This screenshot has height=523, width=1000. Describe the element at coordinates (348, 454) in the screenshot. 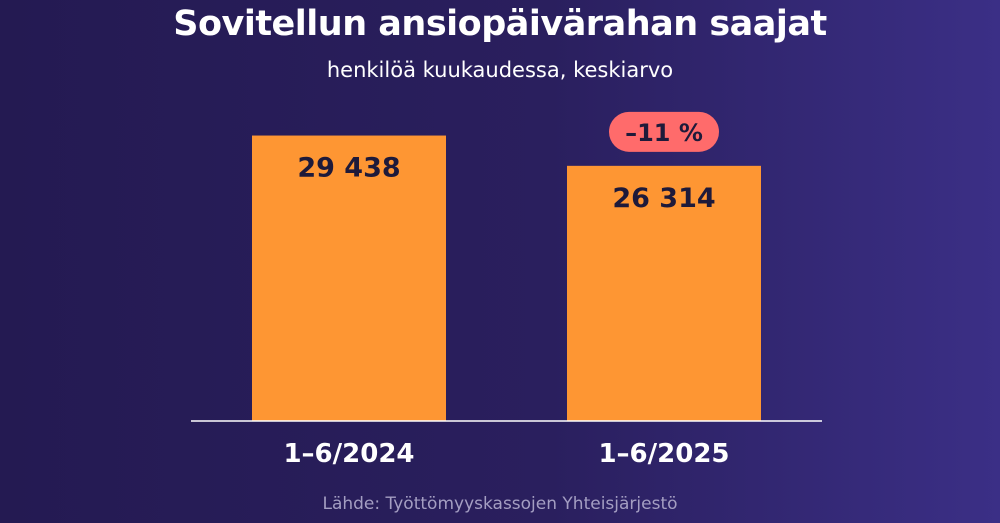

I see `category-label-1: 1–6/2024` at that location.